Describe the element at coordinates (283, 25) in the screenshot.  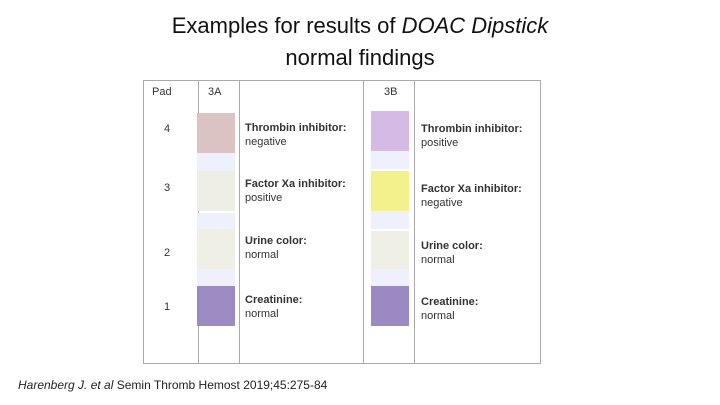
I see `title-plain: Examples for results of` at that location.